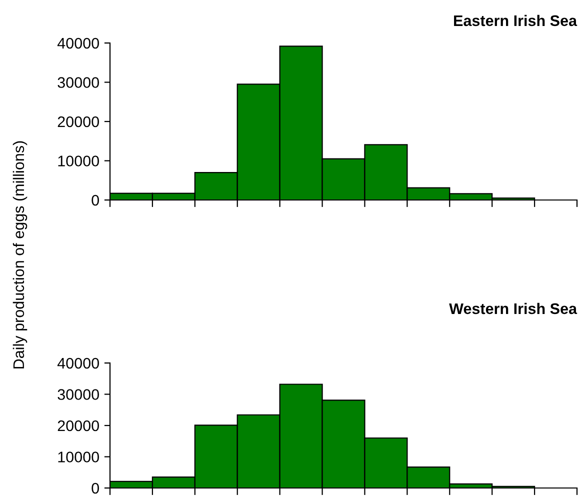 The image size is (584, 502). I want to click on chart-title: Eastern Irish Sea, so click(516, 20).